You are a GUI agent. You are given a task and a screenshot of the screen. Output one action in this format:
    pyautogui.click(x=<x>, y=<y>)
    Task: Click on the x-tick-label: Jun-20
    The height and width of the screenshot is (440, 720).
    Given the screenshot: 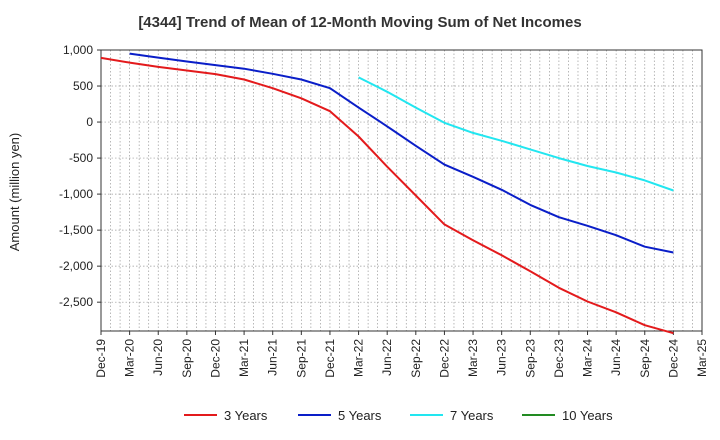 What is the action you would take?
    pyautogui.click(x=158, y=357)
    